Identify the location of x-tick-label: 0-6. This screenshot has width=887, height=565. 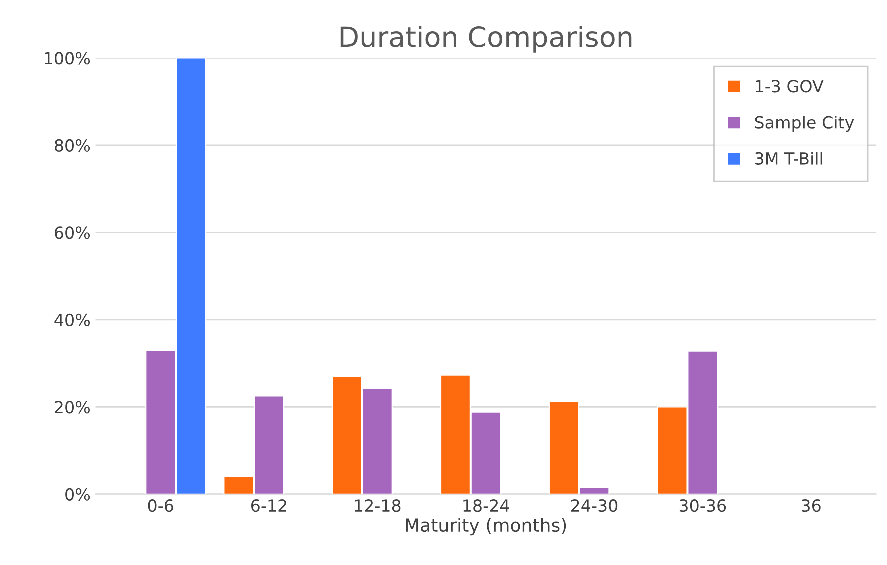
(161, 506).